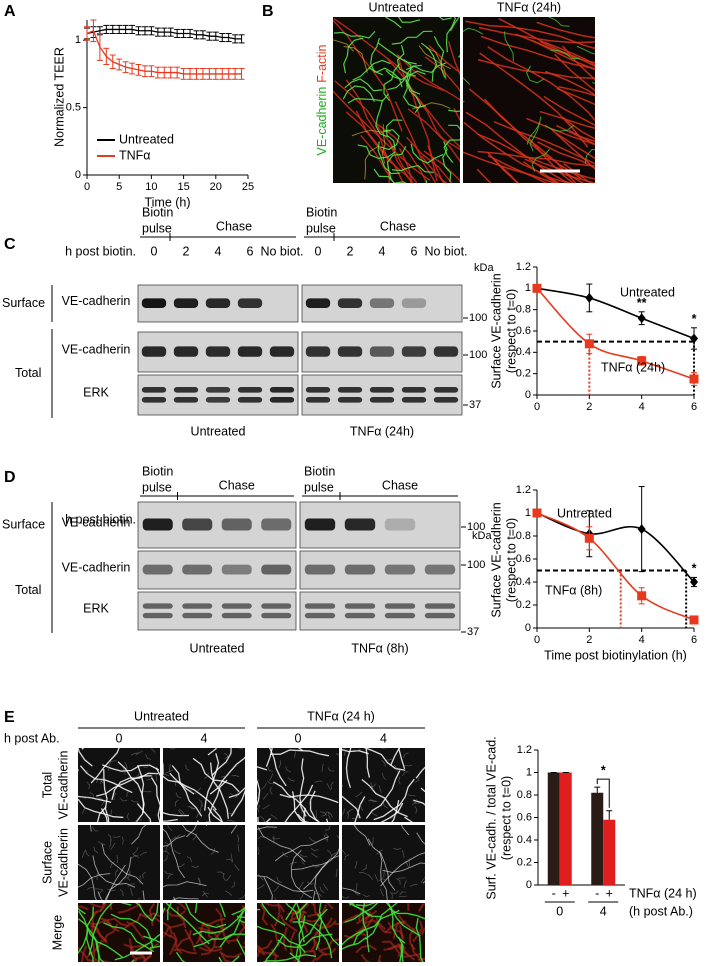  Describe the element at coordinates (204, 738) in the screenshot. I see `time-label: 4` at that location.